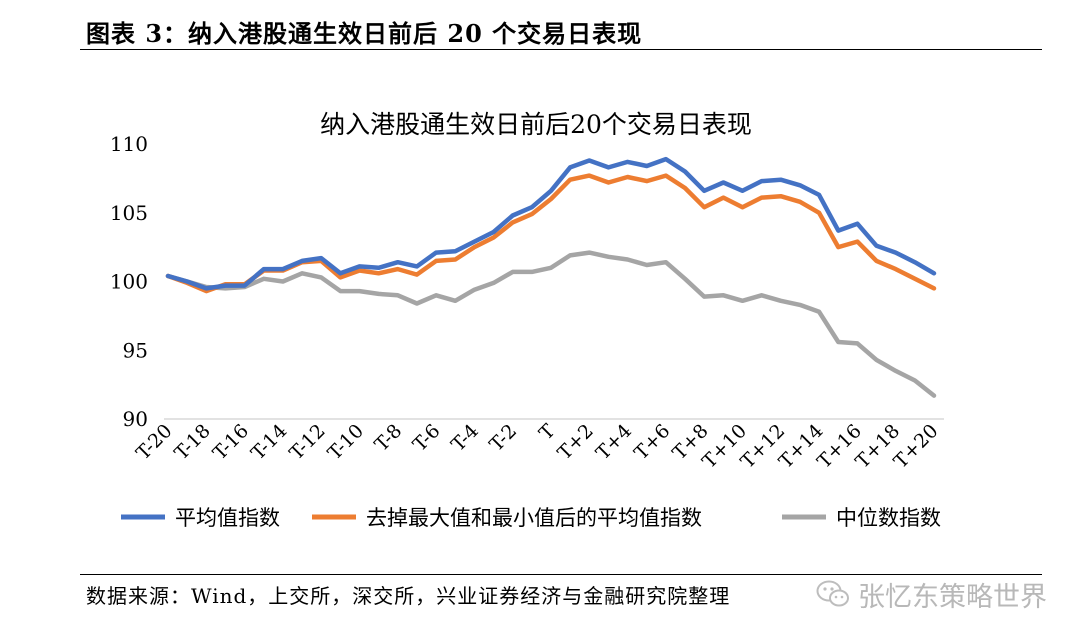  What do you see at coordinates (547, 432) in the screenshot?
I see `x-tick-label: T` at bounding box center [547, 432].